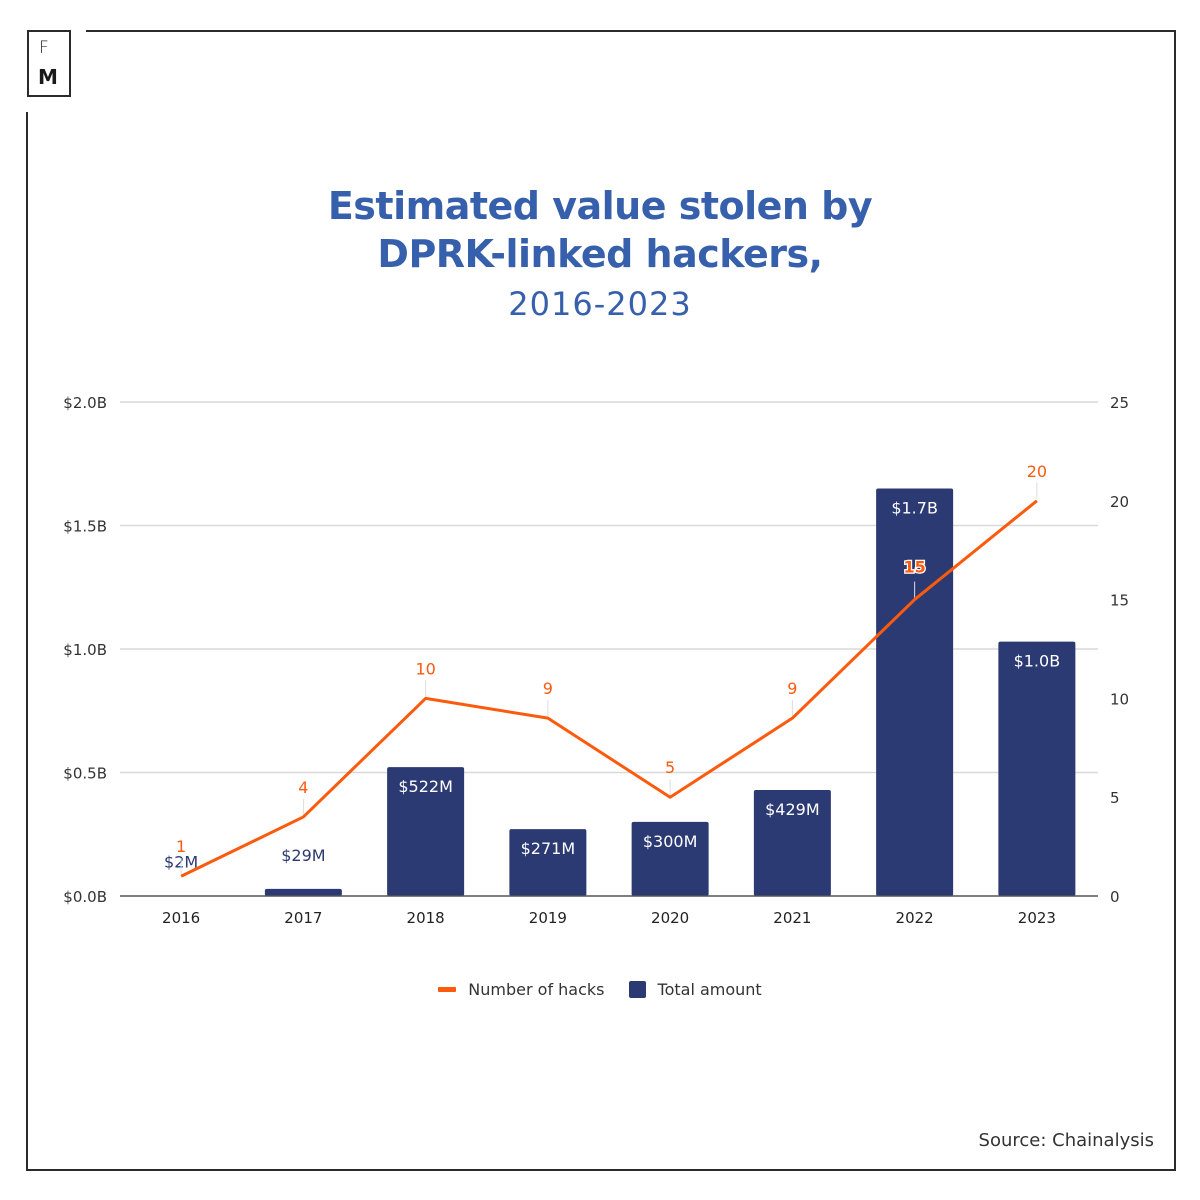  Describe the element at coordinates (85, 650) in the screenshot. I see `y-left-tick-label: $1.0B` at that location.